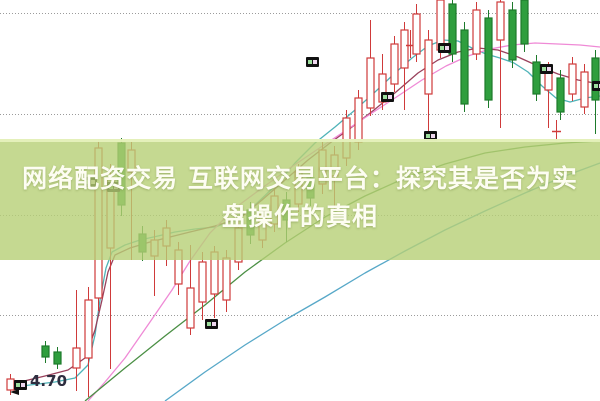 This screenshot has height=401, width=600. What do you see at coordinates (14, 392) in the screenshot?
I see `left-arrow-marker` at bounding box center [14, 392].